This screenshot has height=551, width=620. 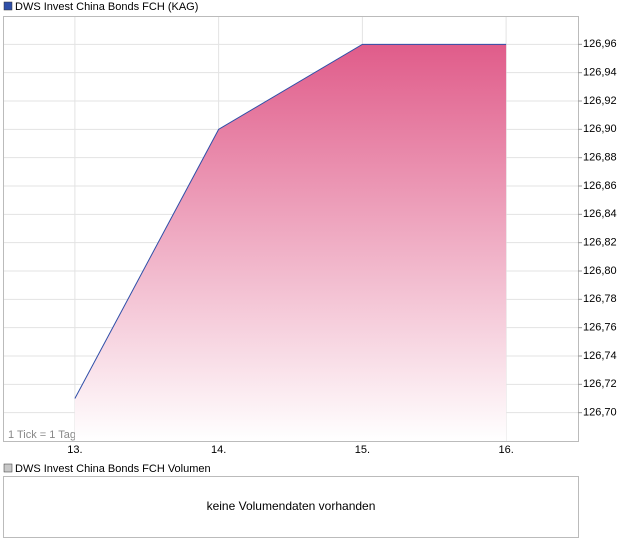 What do you see at coordinates (600, 328) in the screenshot?
I see `y-tick-label: 126,76` at bounding box center [600, 328].